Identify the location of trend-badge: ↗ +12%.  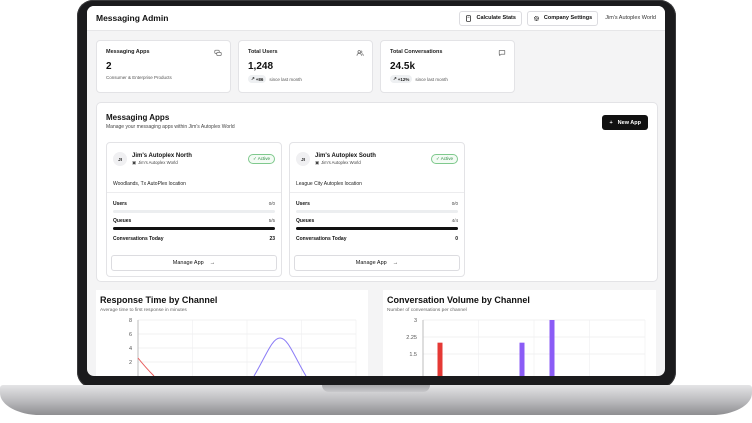
(401, 79).